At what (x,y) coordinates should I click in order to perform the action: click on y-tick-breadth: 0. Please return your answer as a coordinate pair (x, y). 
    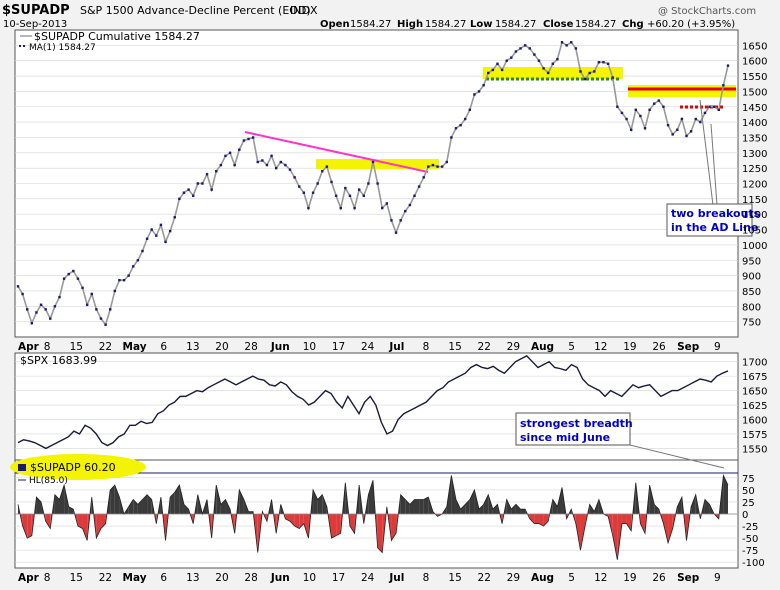
    Looking at the image, I should click on (745, 515).